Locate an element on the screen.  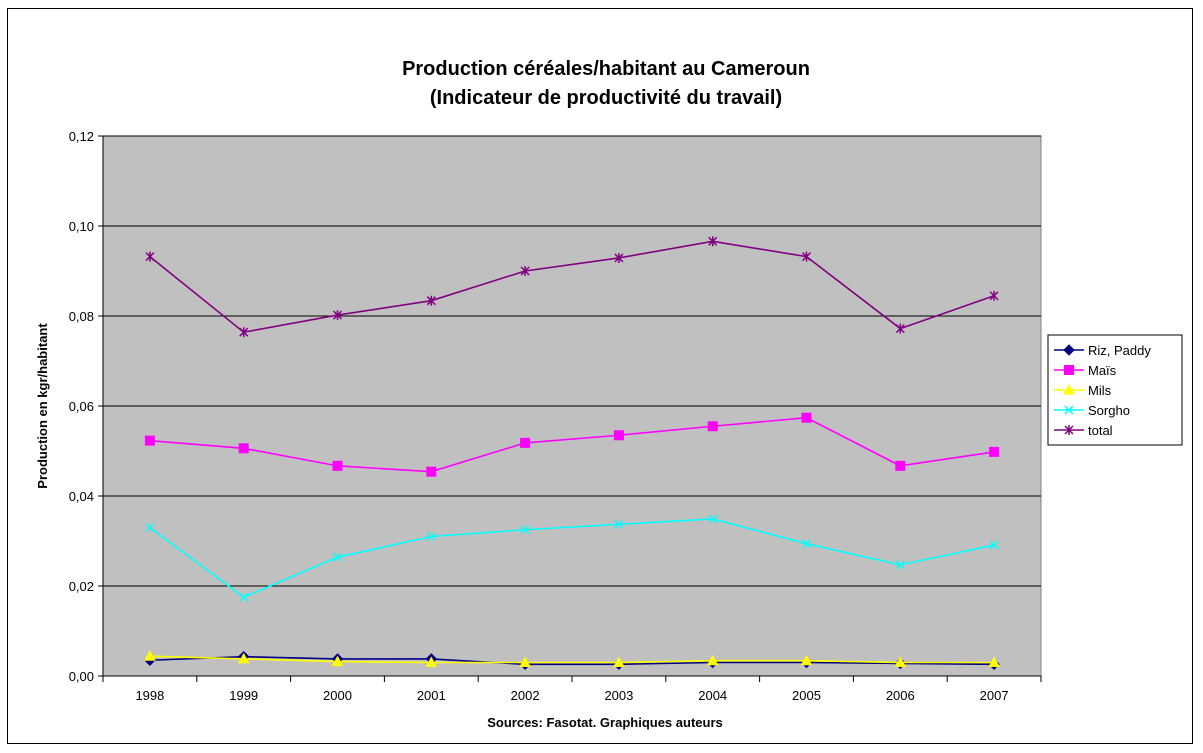
legend-item: Riz, Paddy is located at coordinates (1102, 350).